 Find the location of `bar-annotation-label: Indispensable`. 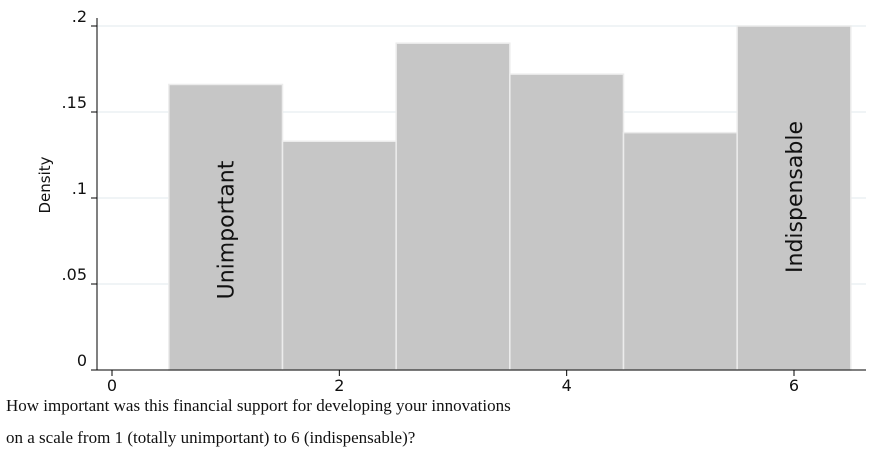

bar-annotation-label: Indispensable is located at coordinates (795, 197).